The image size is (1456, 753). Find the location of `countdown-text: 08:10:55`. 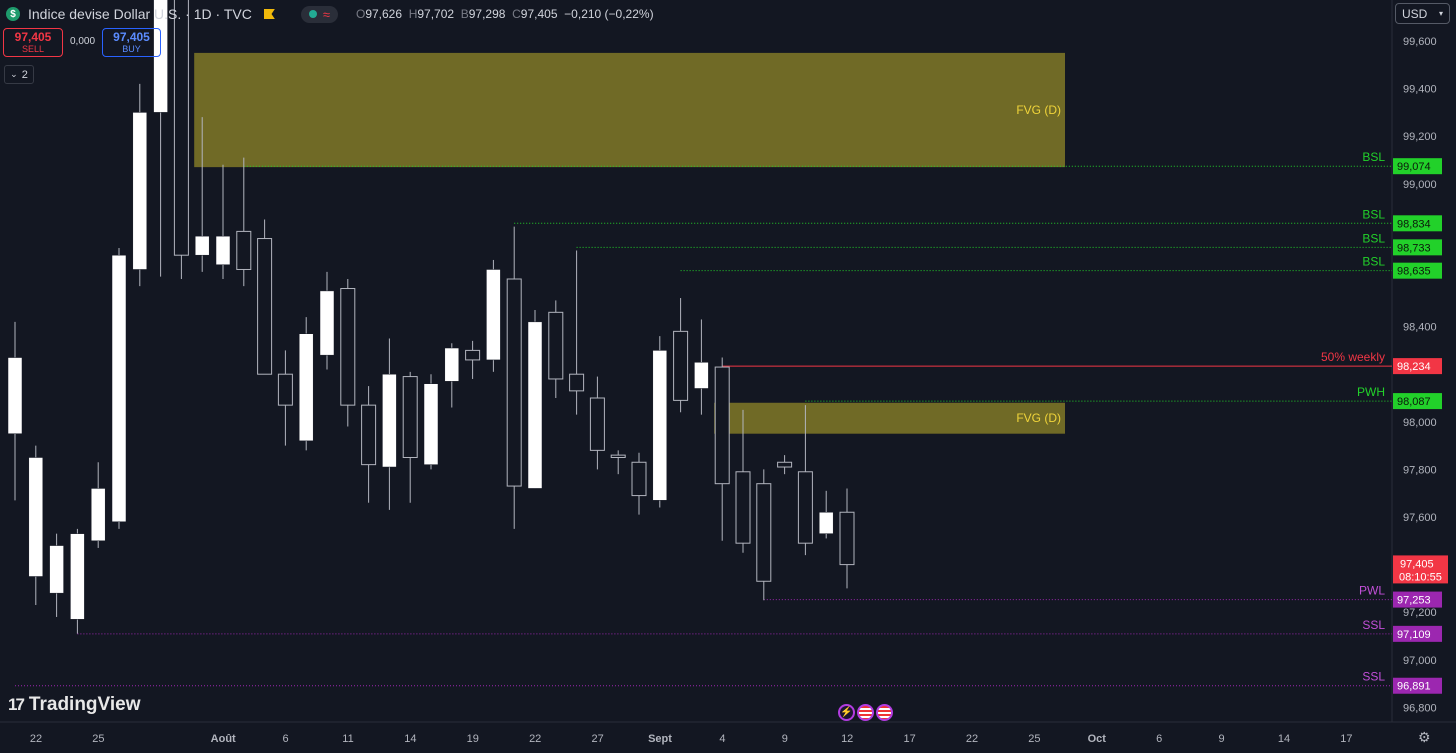

countdown-text: 08:10:55 is located at coordinates (1420, 577).